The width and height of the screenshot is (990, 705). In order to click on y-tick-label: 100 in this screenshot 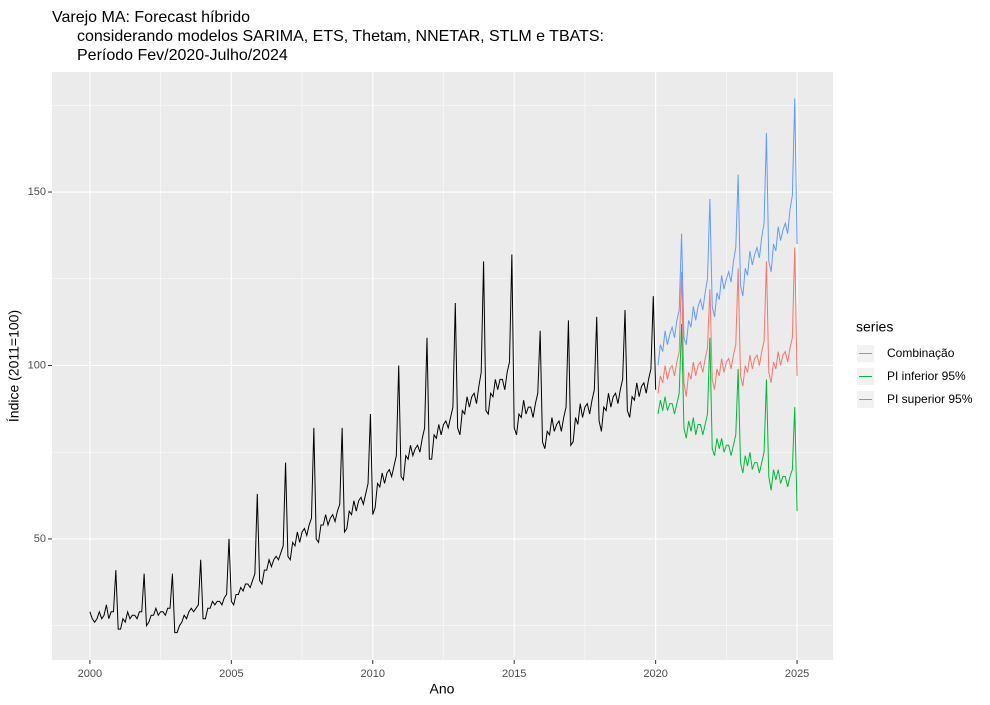, I will do `click(37, 365)`.